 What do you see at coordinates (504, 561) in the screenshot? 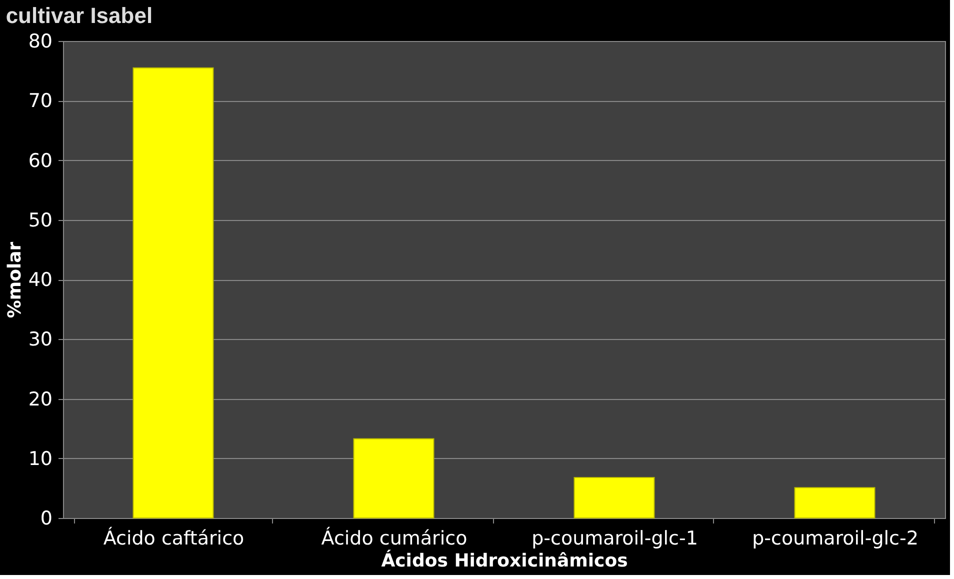
I see `x-axis-title: Ácidos Hidroxicinâmicos` at bounding box center [504, 561].